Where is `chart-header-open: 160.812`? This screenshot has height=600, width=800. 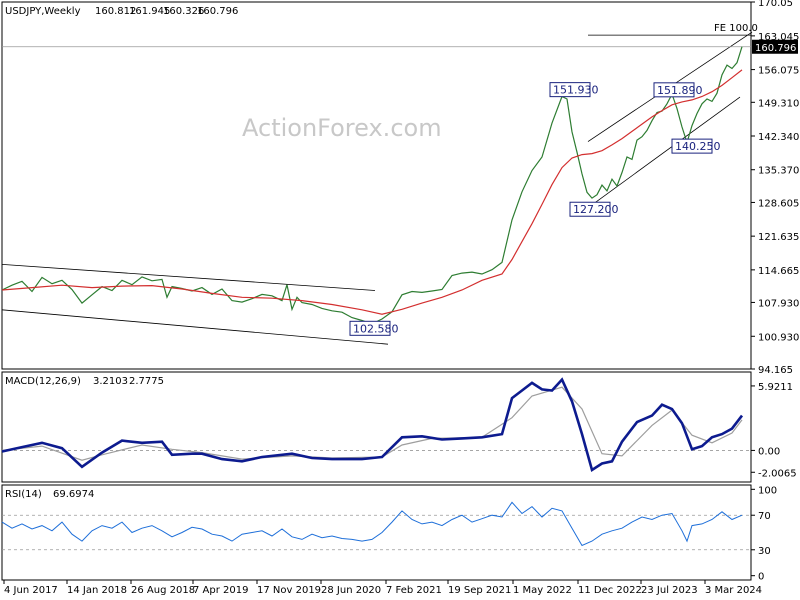
chart-header-open: 160.812 is located at coordinates (115, 11).